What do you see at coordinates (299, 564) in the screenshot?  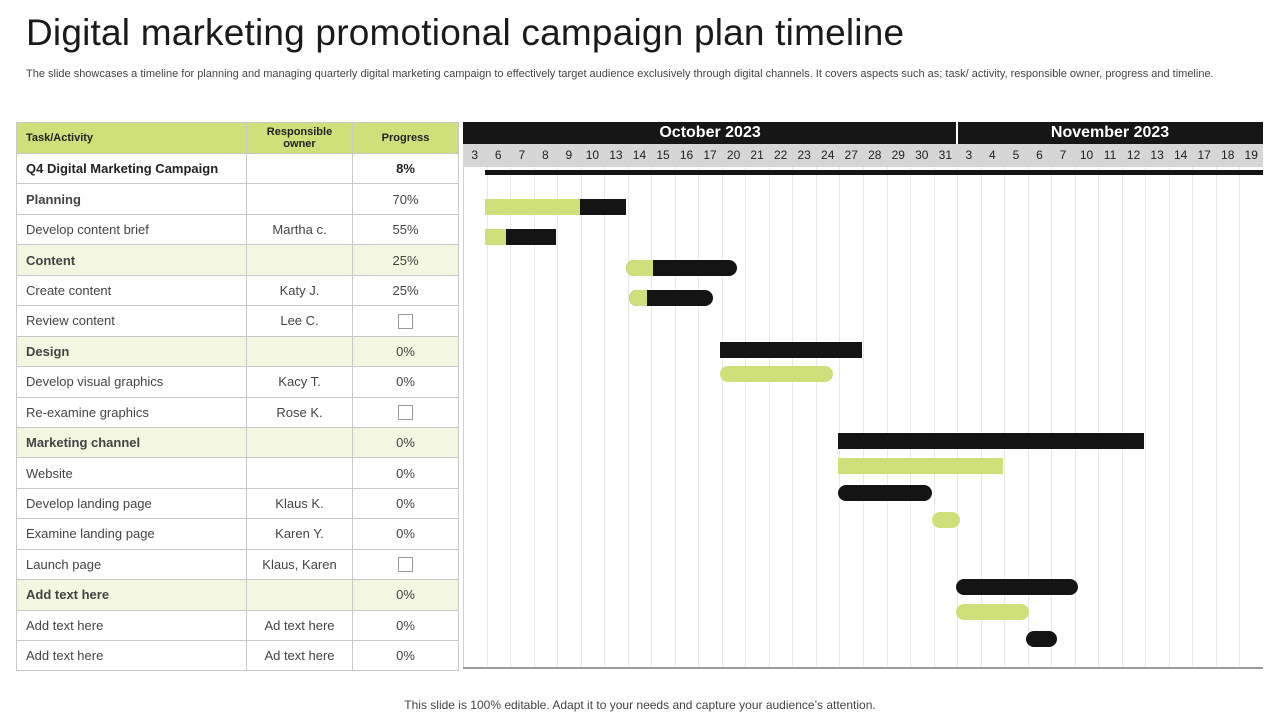 I see `task-owner: Klaus, Karen` at bounding box center [299, 564].